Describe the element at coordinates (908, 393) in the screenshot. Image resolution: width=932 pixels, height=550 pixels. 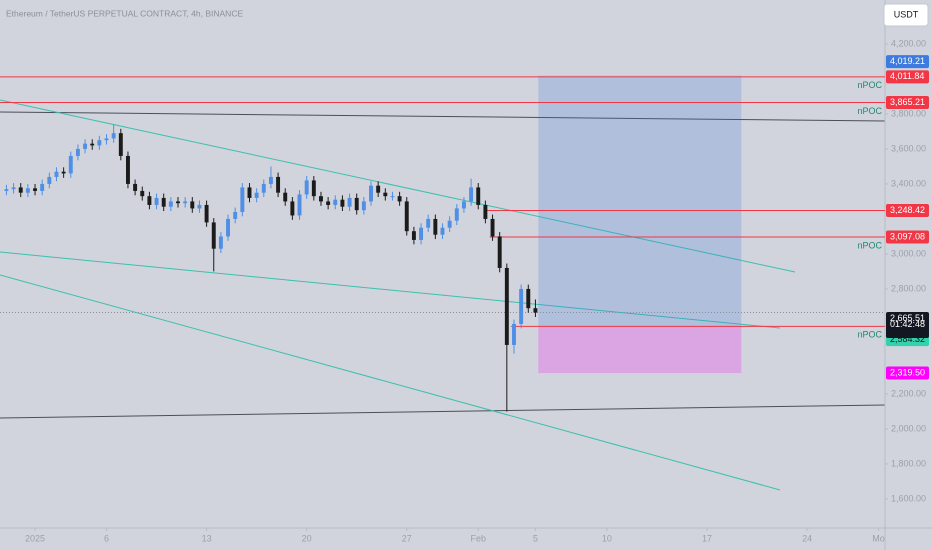
I see `y-tick-label: 2,200.00` at that location.